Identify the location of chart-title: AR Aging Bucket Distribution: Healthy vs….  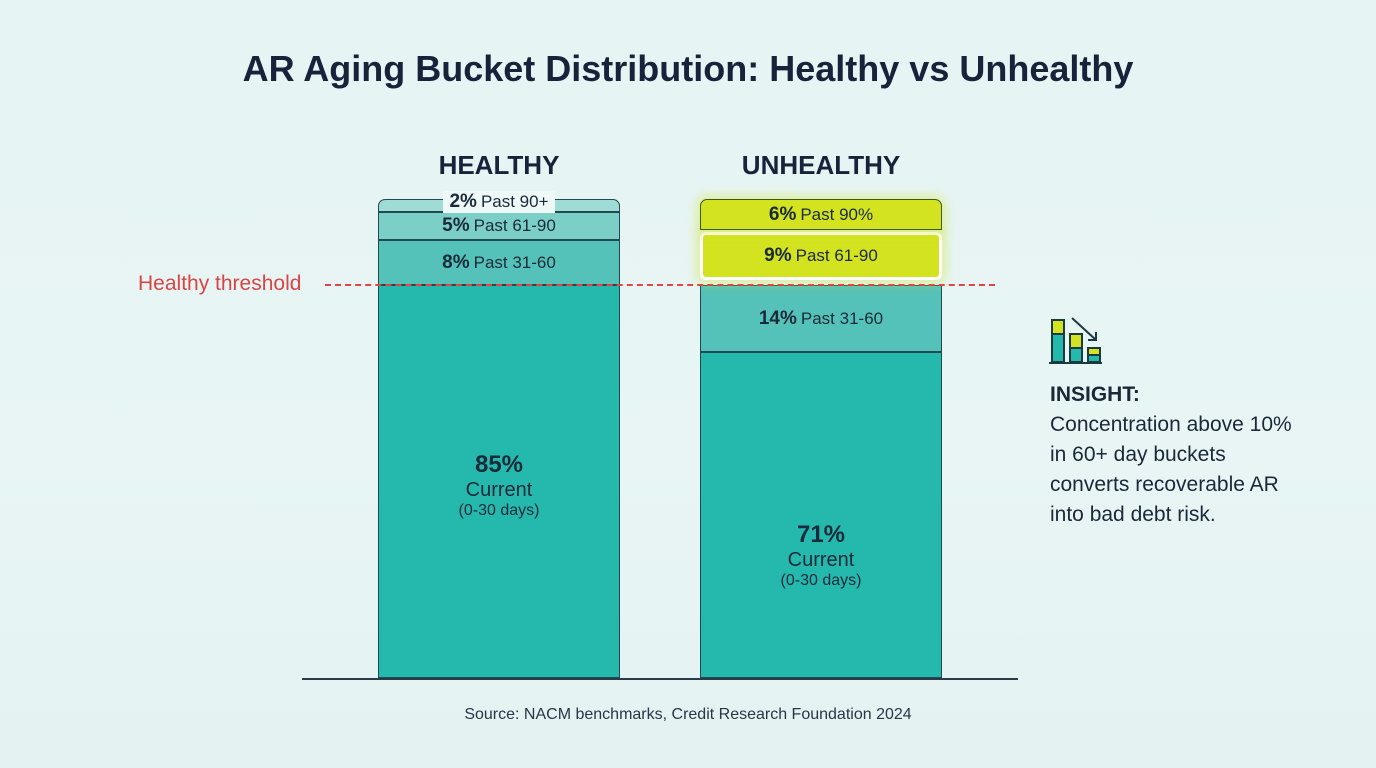
(688, 68).